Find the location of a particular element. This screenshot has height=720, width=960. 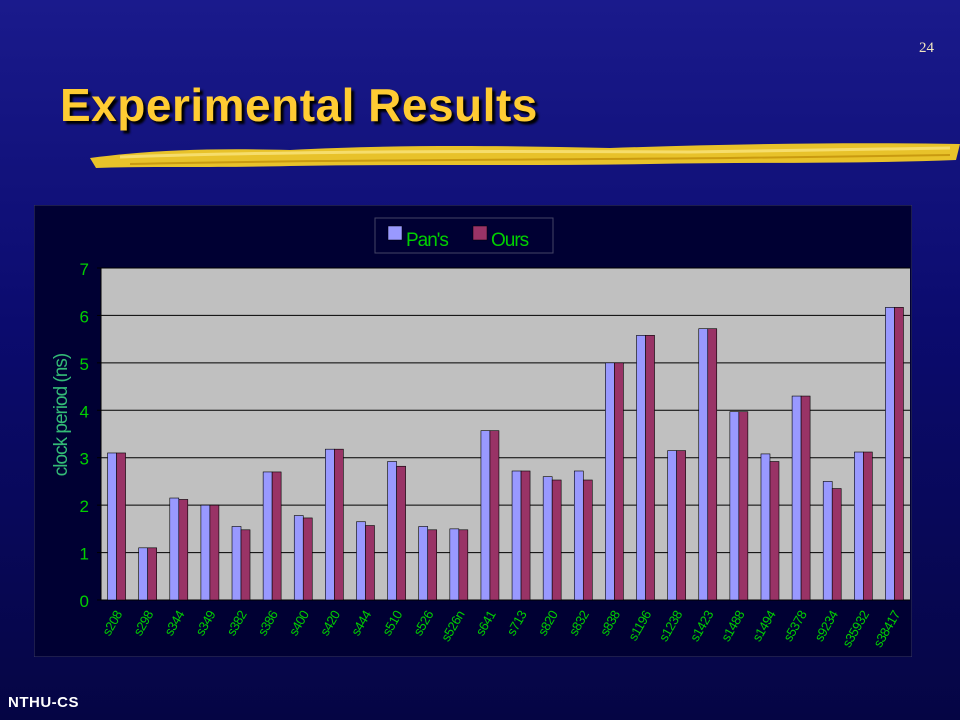

y-tick-label: 1 is located at coordinates (84, 554).